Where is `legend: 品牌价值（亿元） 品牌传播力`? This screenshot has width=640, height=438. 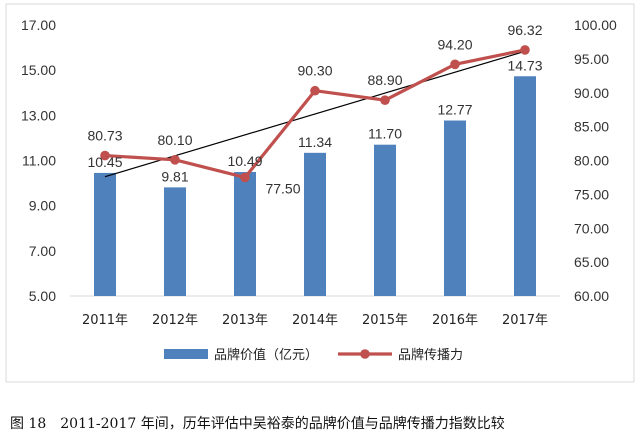
legend: 品牌价值（亿元） 品牌传播力 is located at coordinates (313, 355).